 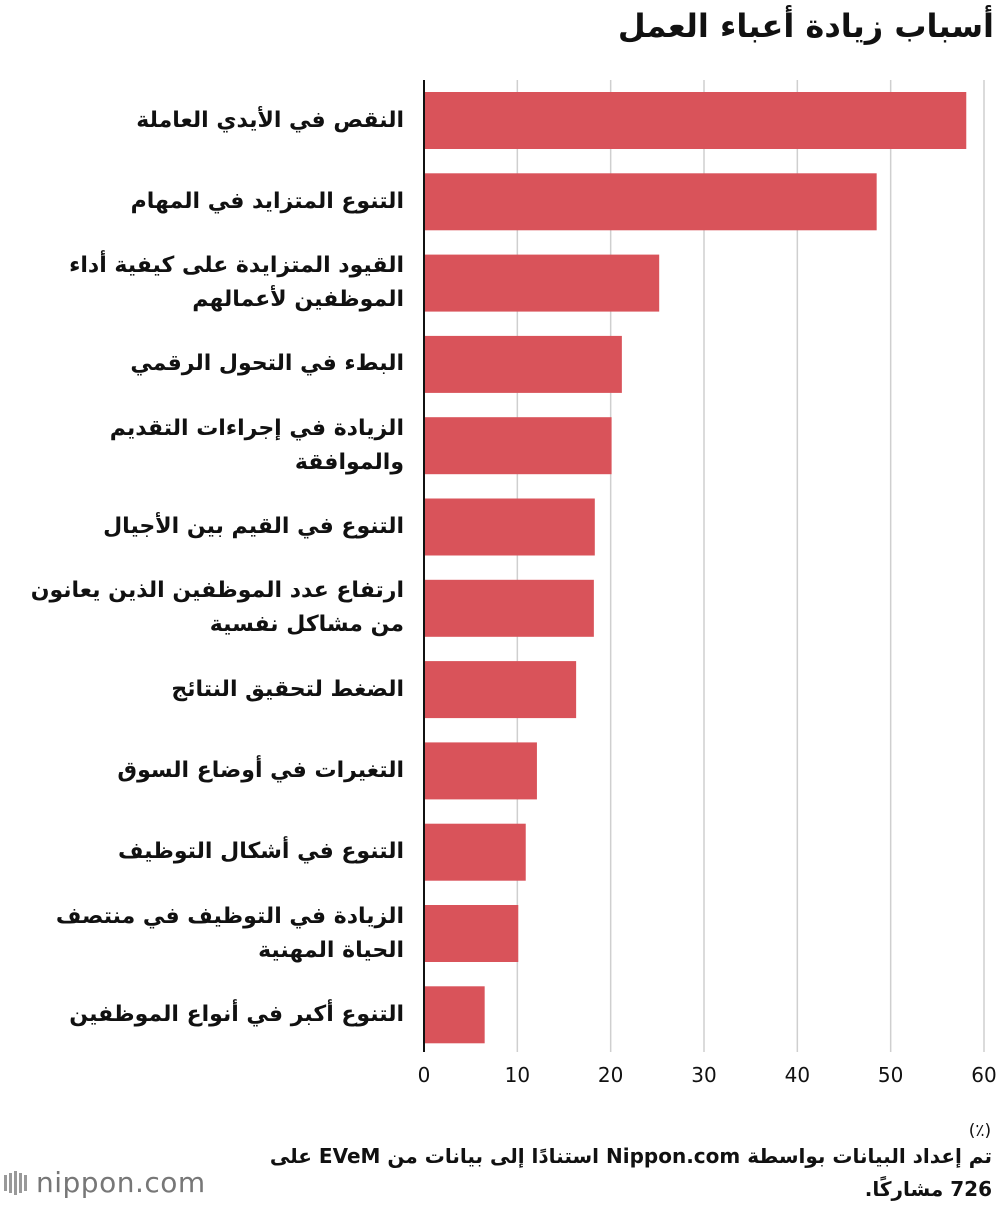 I want to click on x-tick-label: 20, so click(x=610, y=1075).